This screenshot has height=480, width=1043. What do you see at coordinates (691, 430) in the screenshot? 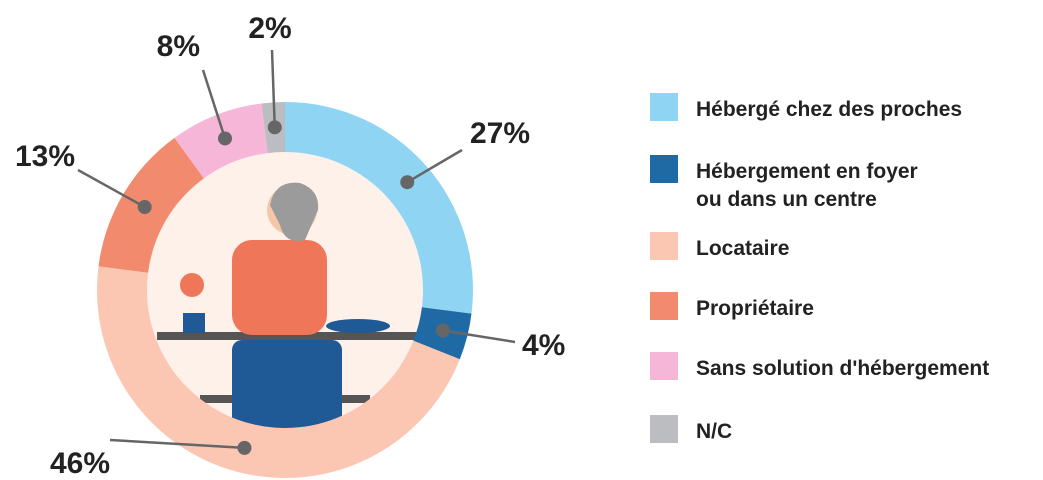
I see `legend-item: N/C` at bounding box center [691, 430].